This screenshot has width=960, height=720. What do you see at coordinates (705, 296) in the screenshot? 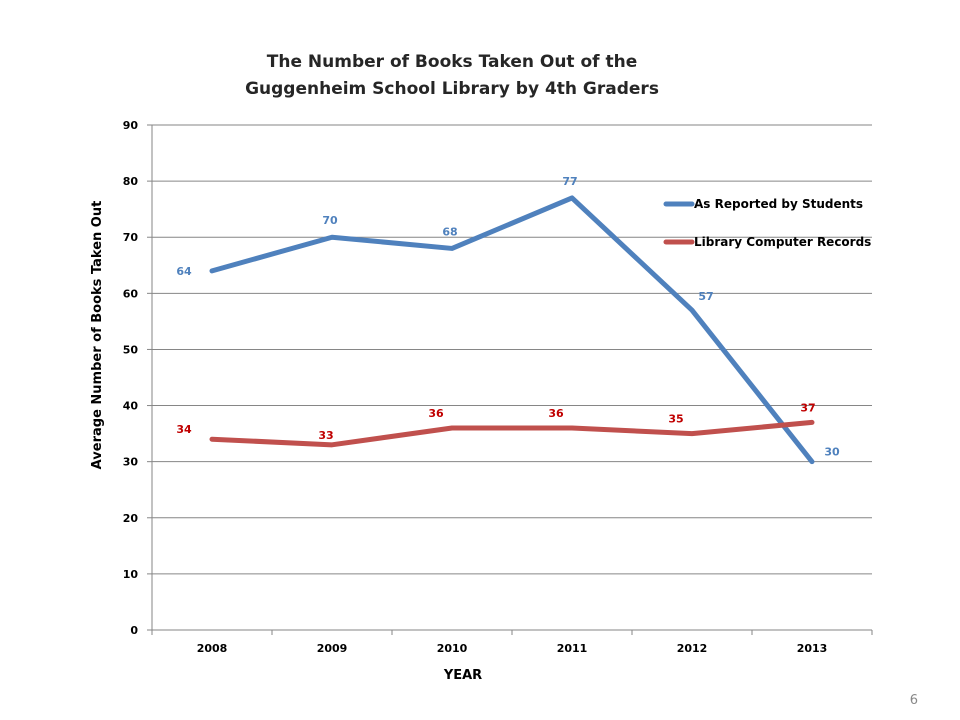
I see `data-label-series-1: 57` at bounding box center [705, 296].